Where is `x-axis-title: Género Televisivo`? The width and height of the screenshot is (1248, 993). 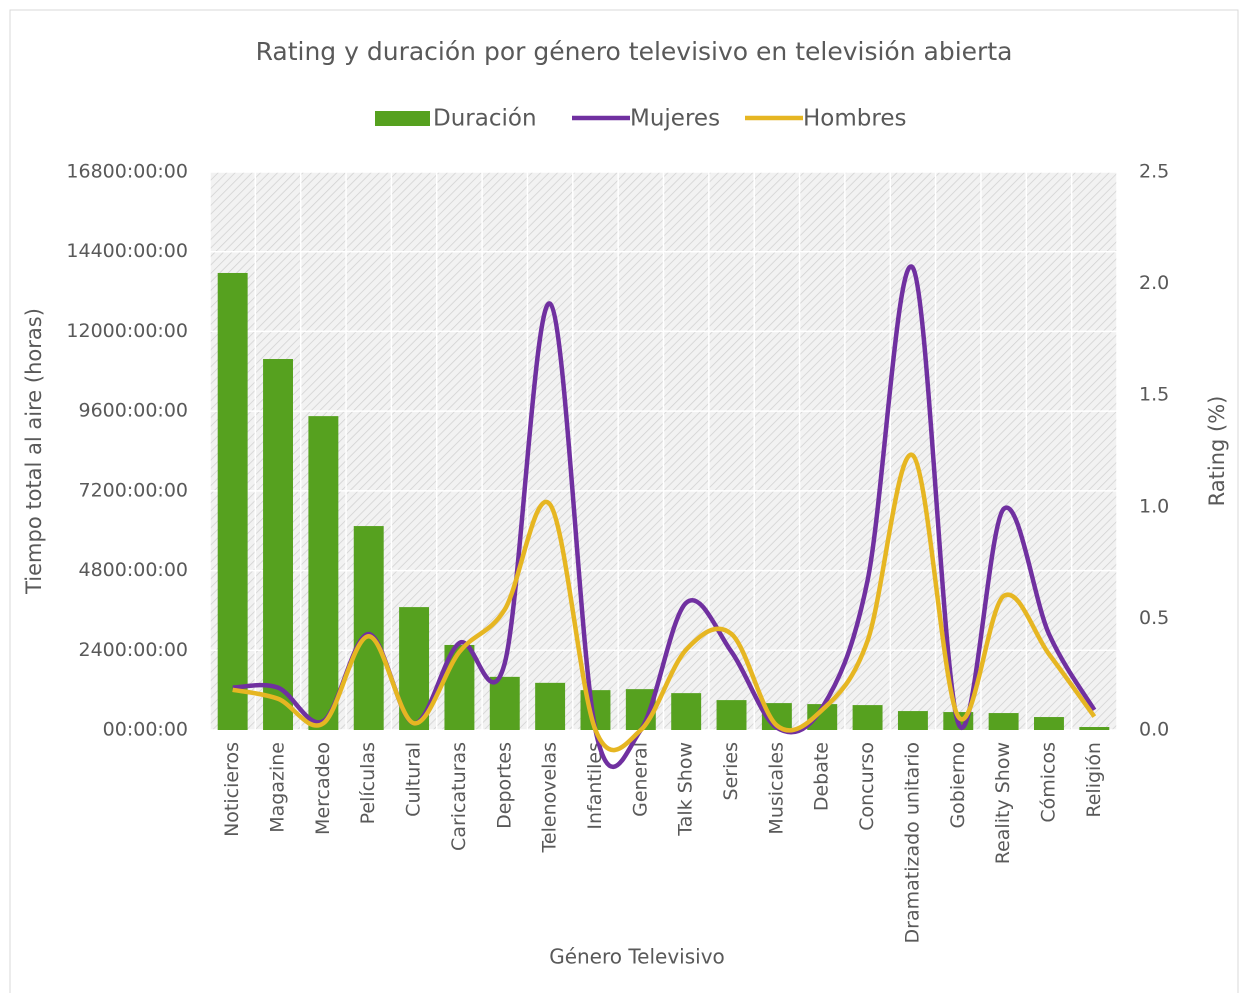
x-axis-title: Género Televisivo is located at coordinates (637, 957).